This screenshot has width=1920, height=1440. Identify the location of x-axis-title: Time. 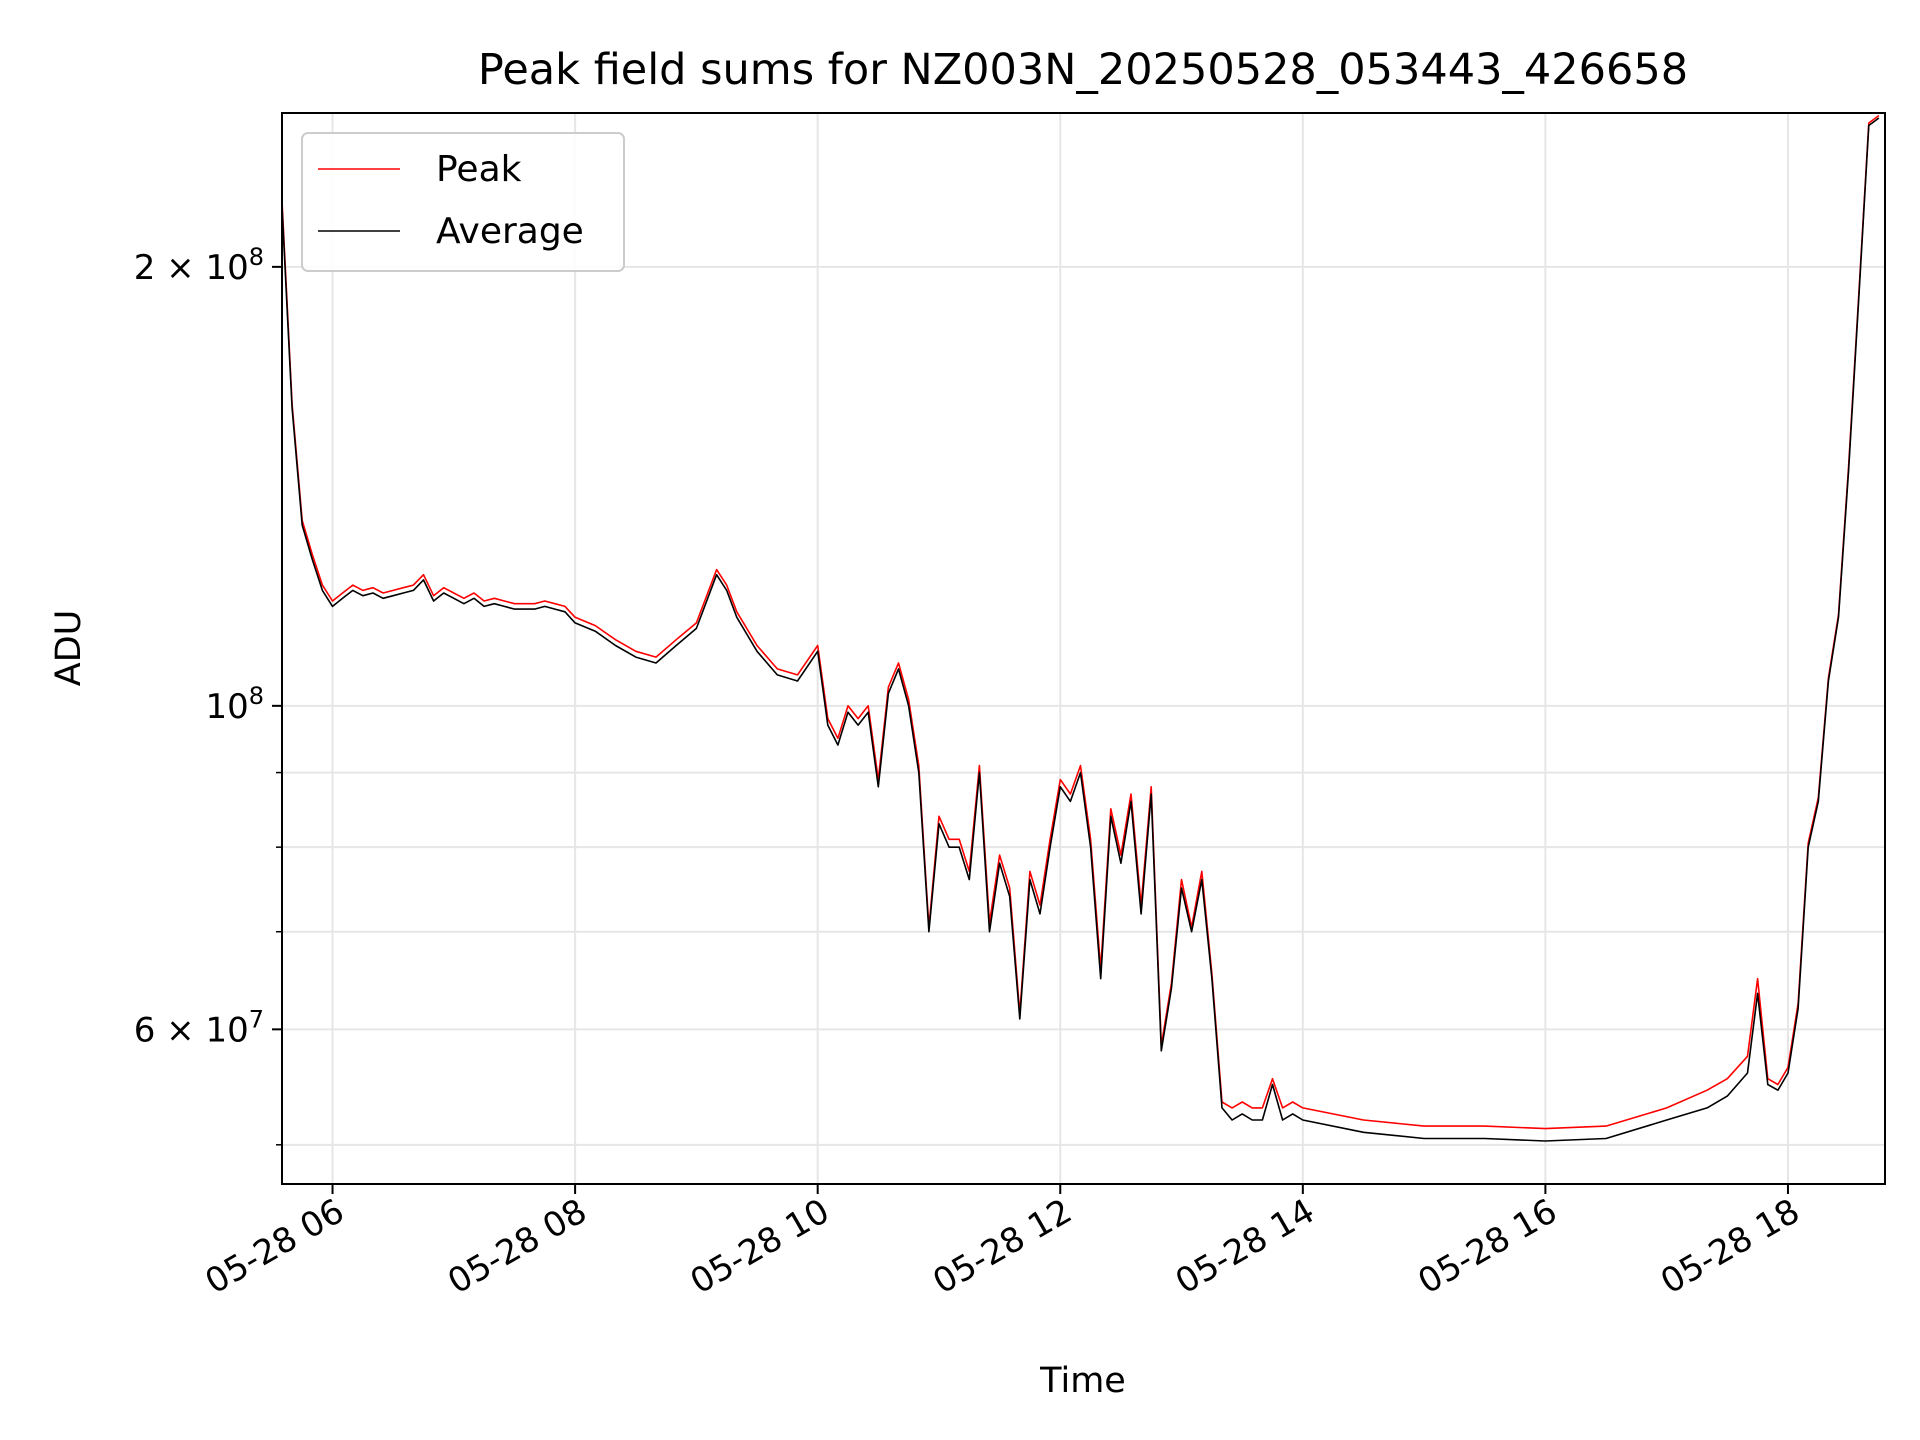
(1082, 1381).